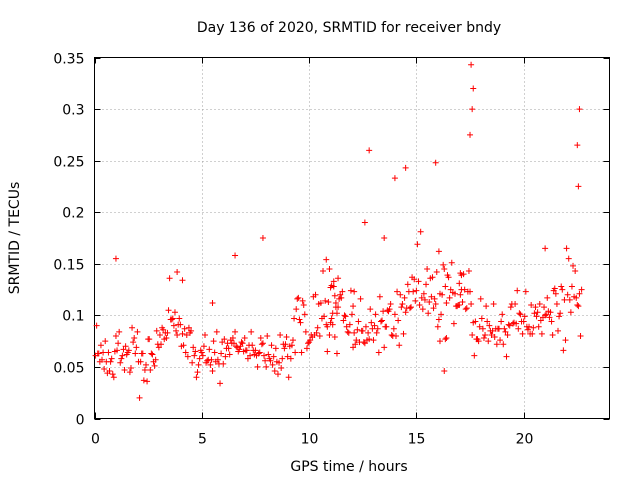 Image resolution: width=640 pixels, height=480 pixels. What do you see at coordinates (80, 421) in the screenshot?
I see `y-tick-label: 0` at bounding box center [80, 421].